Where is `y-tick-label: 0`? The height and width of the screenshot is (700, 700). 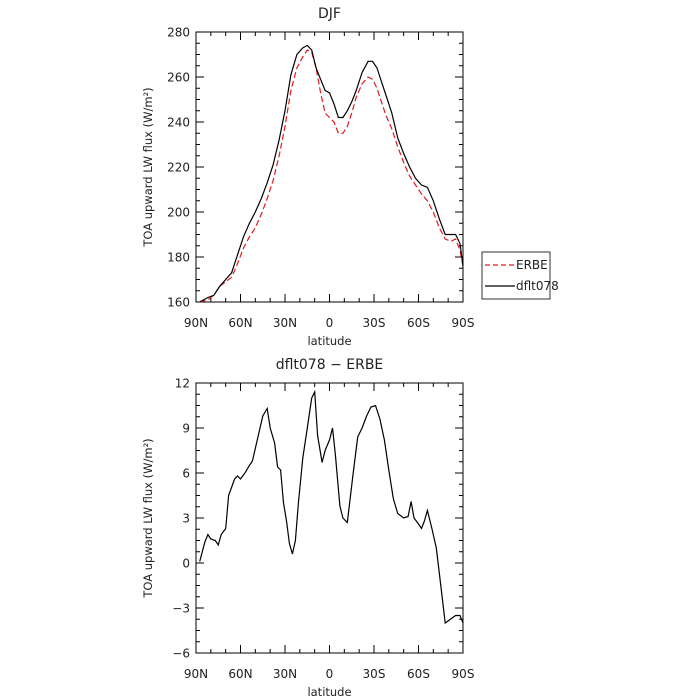
y-tick-label: 0 is located at coordinates (186, 564).